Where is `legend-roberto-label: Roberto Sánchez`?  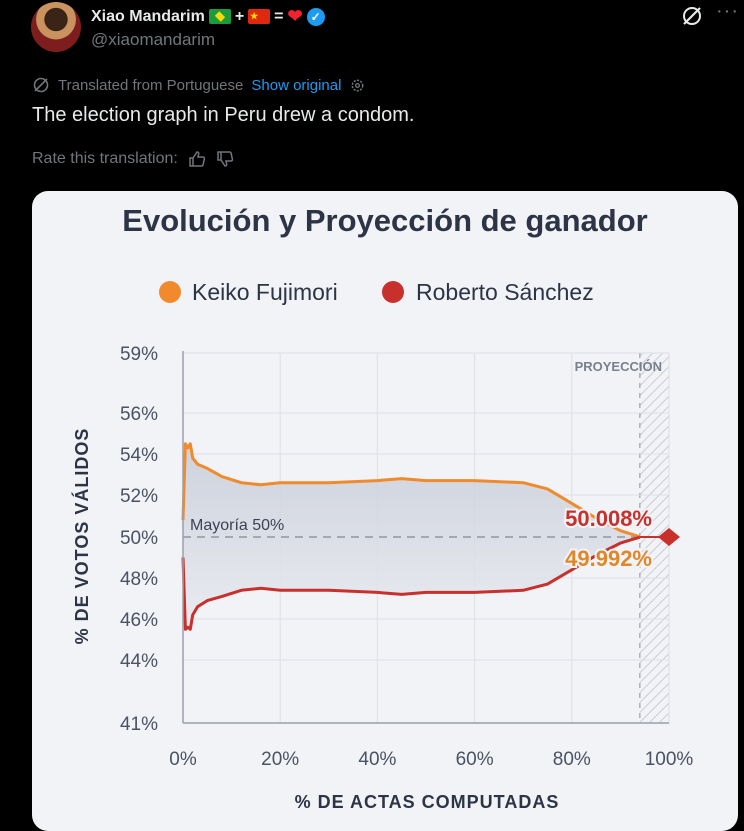 legend-roberto-label: Roberto Sánchez is located at coordinates (505, 292).